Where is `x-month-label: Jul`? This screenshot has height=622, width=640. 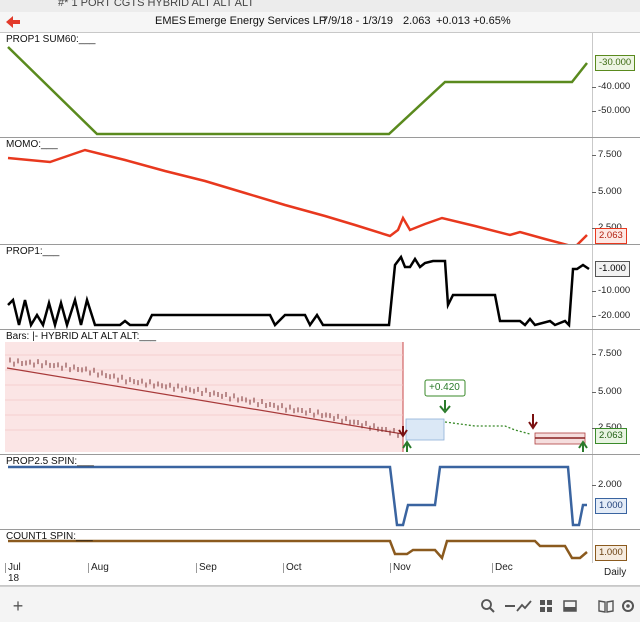 x-month-label: Jul is located at coordinates (13, 568).